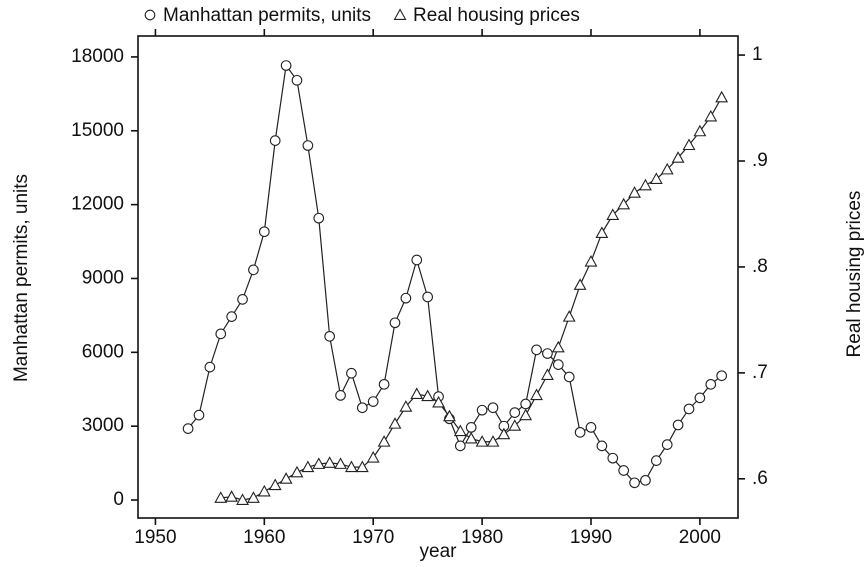 Image resolution: width=867 pixels, height=567 pixels. What do you see at coordinates (496, 15) in the screenshot?
I see `legend-label: Real housing prices` at bounding box center [496, 15].